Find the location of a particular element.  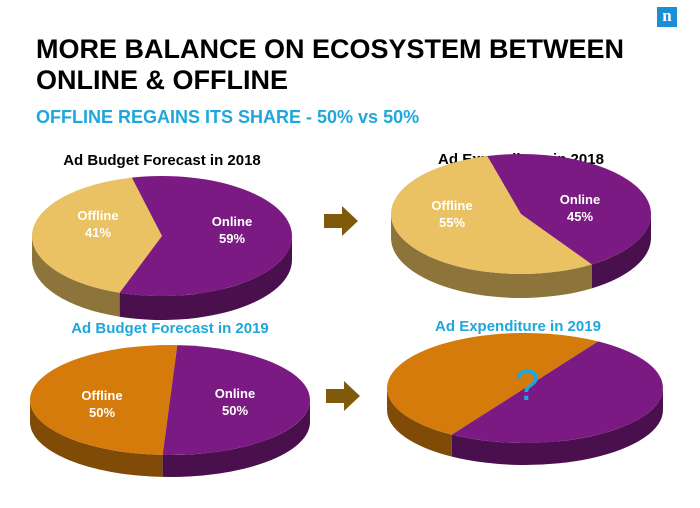

slice-value-online: 59% is located at coordinates (232, 238).